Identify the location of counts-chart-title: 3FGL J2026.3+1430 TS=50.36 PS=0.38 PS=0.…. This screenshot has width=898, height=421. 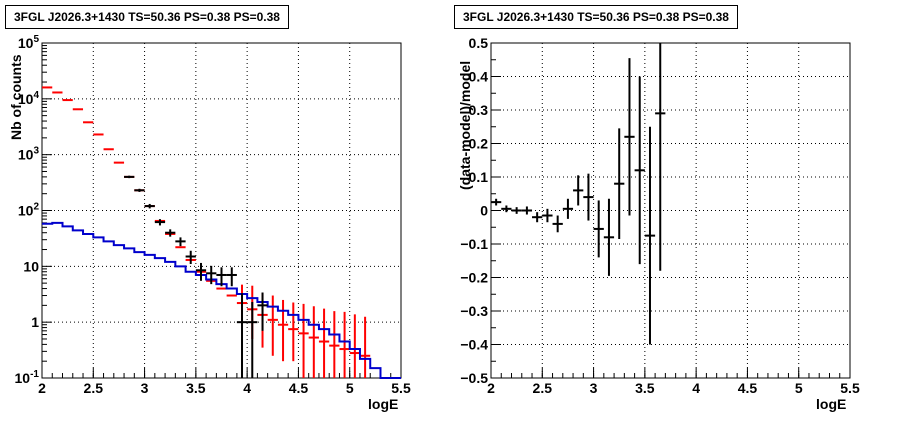
(147, 17).